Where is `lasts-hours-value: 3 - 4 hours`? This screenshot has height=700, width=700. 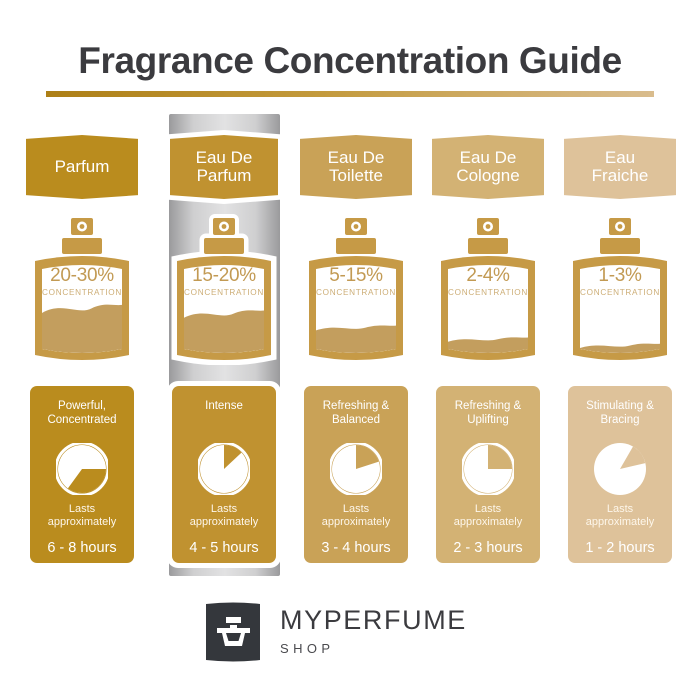 lasts-hours-value: 3 - 4 hours is located at coordinates (356, 548).